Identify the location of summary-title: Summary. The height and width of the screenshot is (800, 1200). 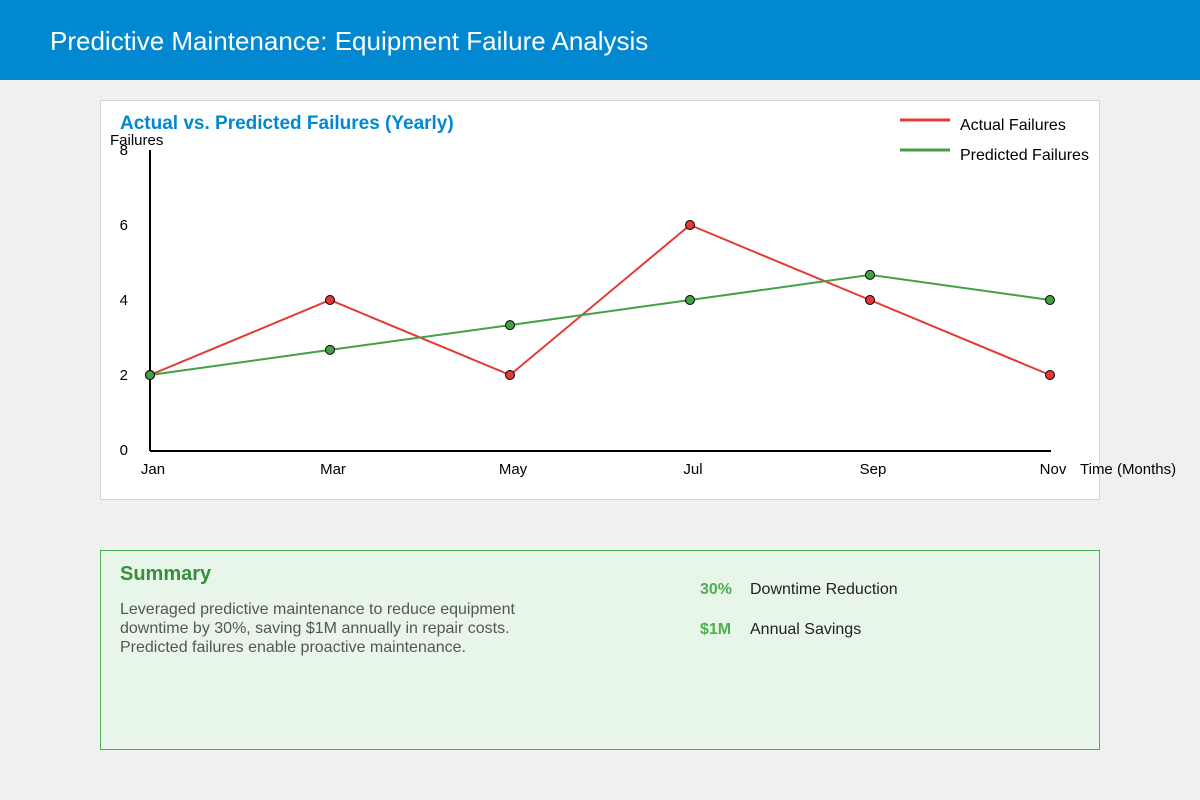
(166, 574).